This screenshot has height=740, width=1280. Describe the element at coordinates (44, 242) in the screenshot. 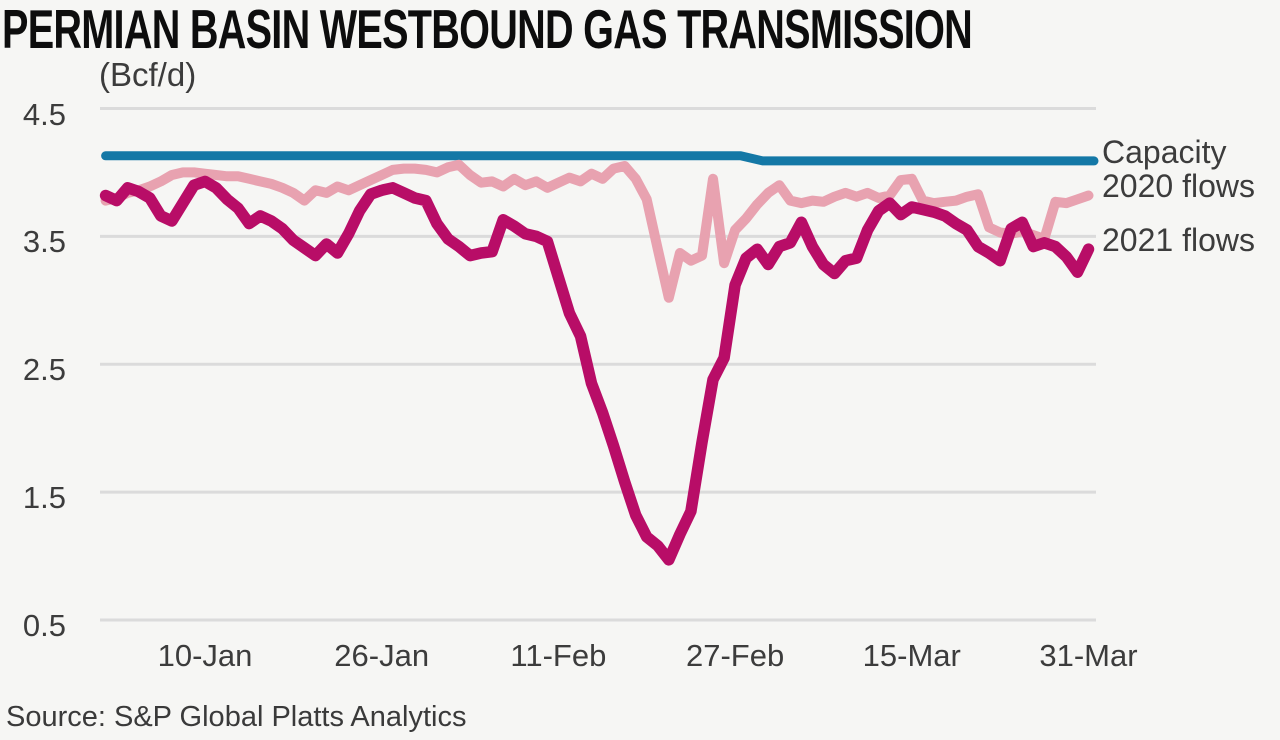

I see `y-tick-label-3-5: 3.5` at that location.